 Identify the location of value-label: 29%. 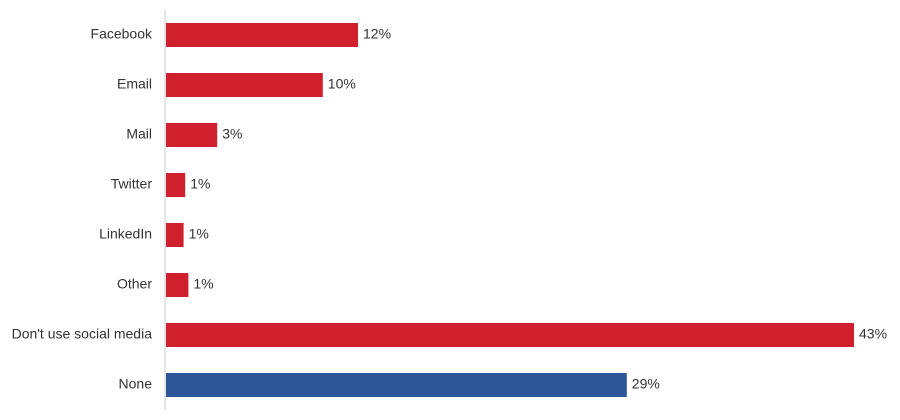
(646, 384).